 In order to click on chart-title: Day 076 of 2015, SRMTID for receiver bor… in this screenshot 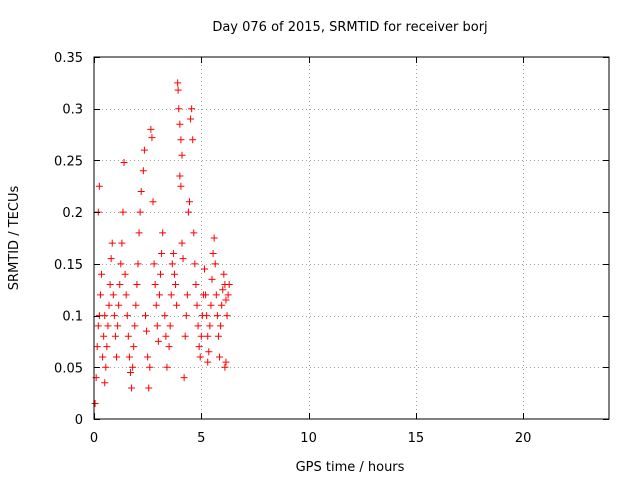, I will do `click(349, 27)`.